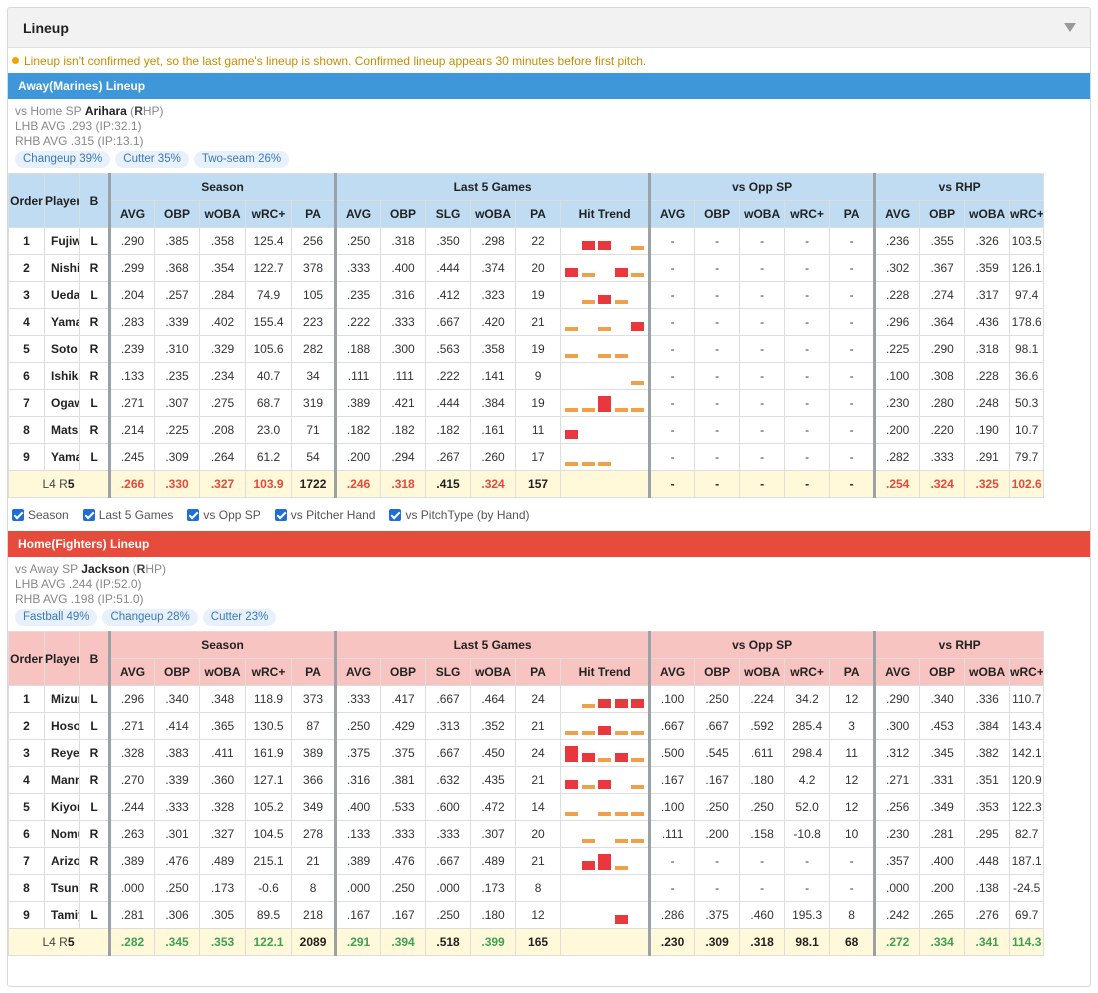 The width and height of the screenshot is (1098, 993). Describe the element at coordinates (62, 430) in the screenshot. I see `player-name: Matsukawa` at that location.